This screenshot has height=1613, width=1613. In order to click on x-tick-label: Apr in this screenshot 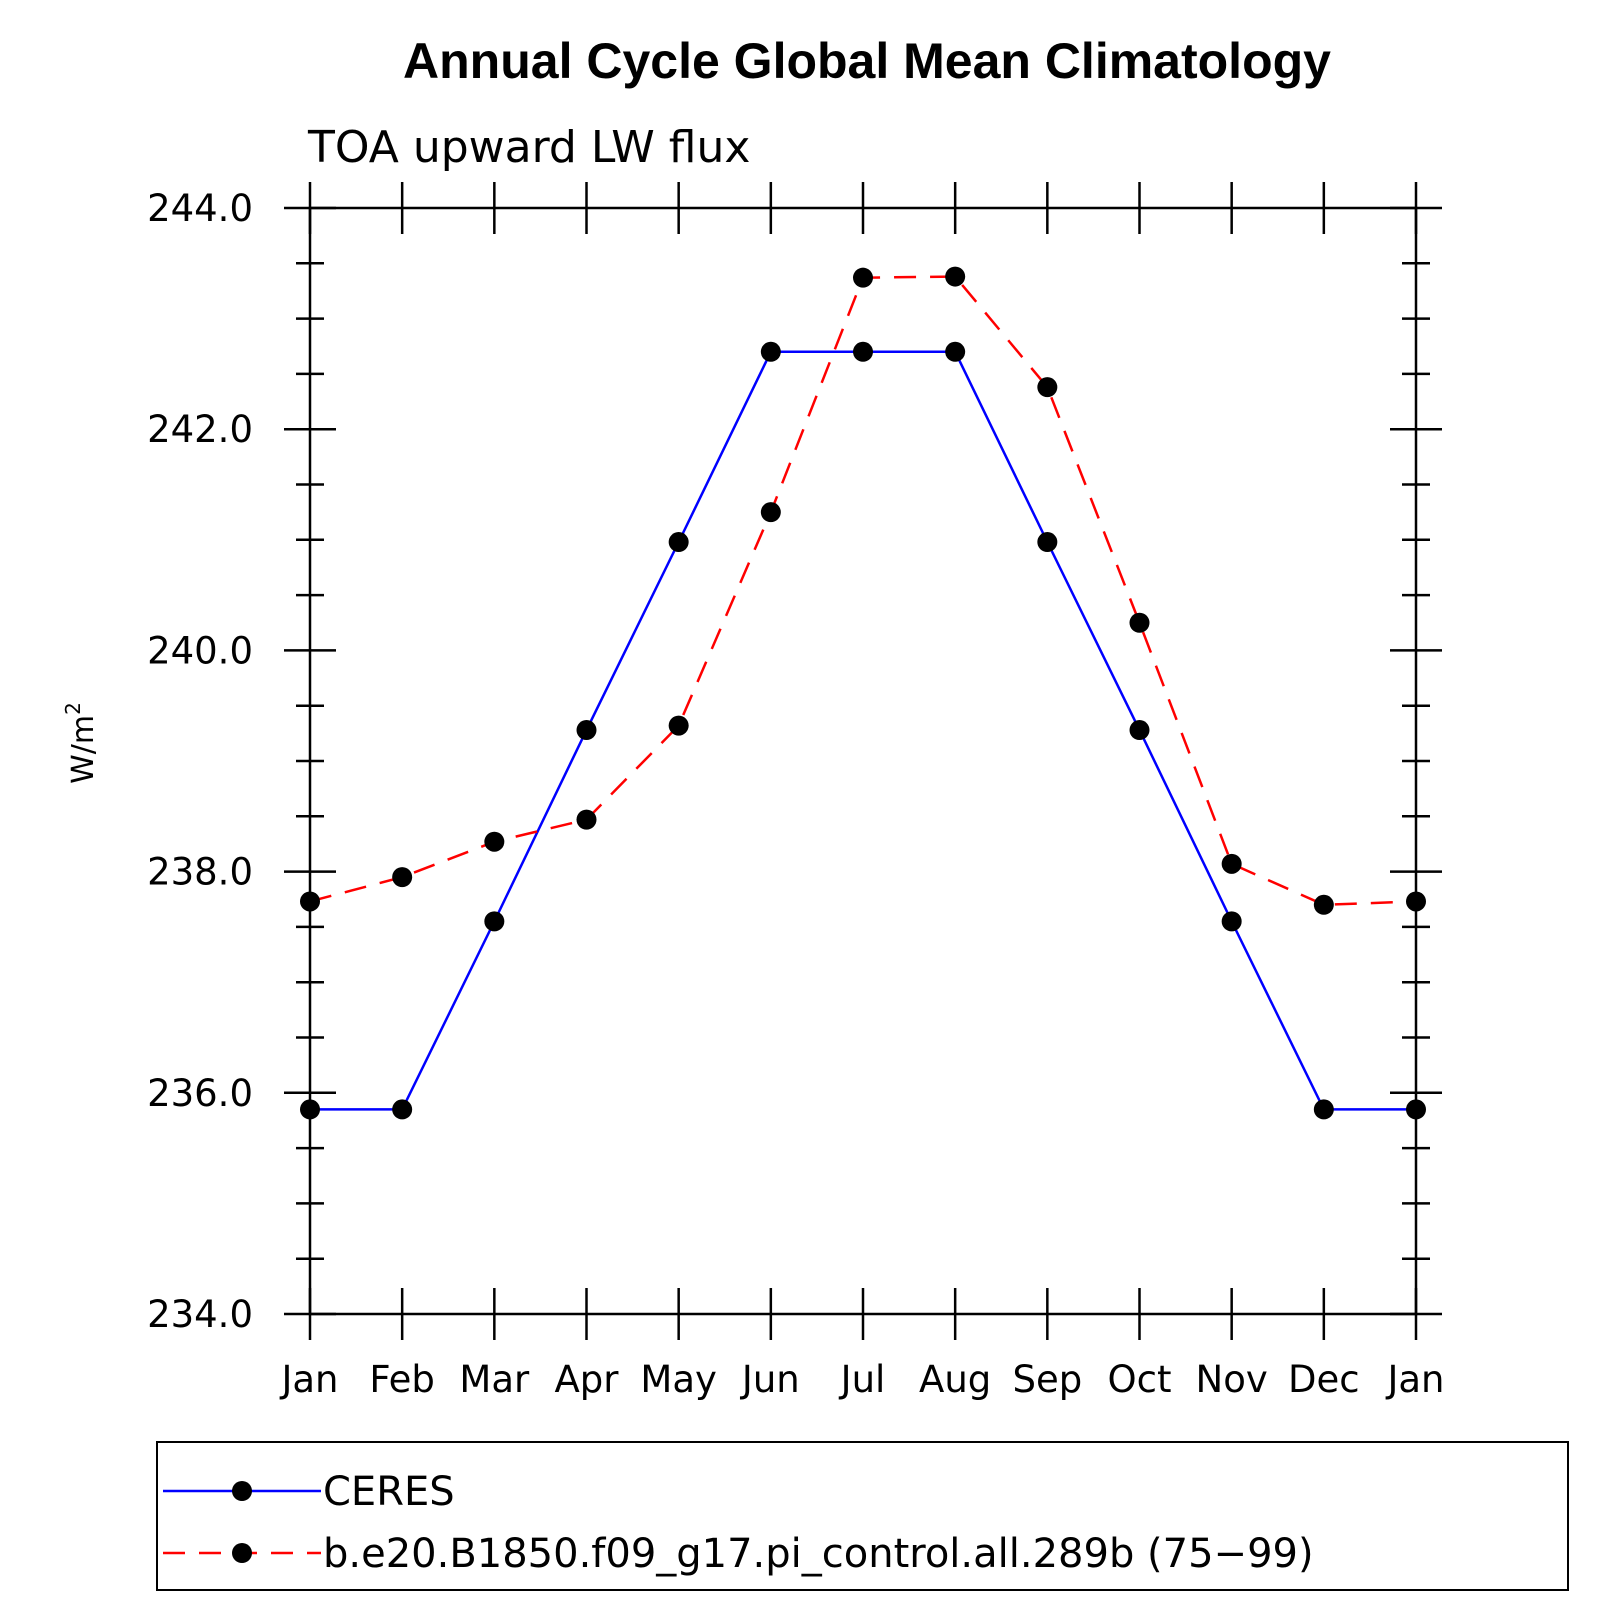, I will do `click(586, 1379)`.